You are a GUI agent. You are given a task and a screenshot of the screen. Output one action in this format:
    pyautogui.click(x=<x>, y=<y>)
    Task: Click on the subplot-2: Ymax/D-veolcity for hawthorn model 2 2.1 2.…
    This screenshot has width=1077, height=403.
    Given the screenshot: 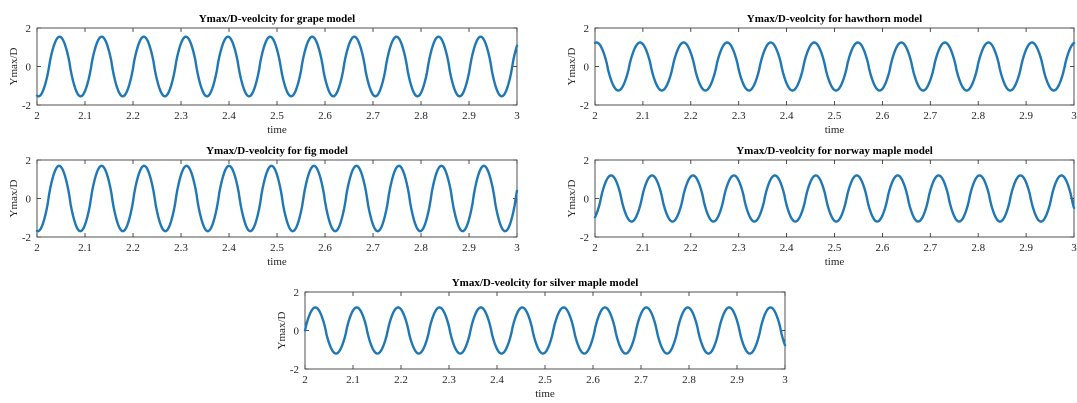 What is the action you would take?
    pyautogui.click(x=821, y=74)
    